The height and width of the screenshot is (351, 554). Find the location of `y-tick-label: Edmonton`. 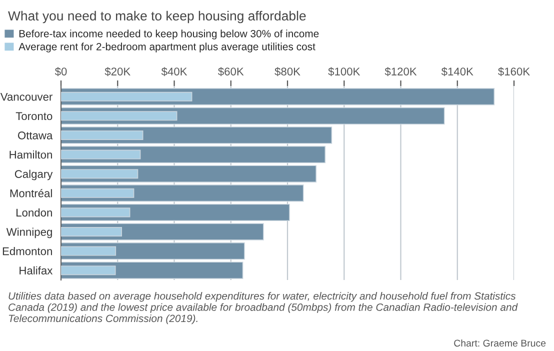

y-tick-label: Edmonton is located at coordinates (27, 251).